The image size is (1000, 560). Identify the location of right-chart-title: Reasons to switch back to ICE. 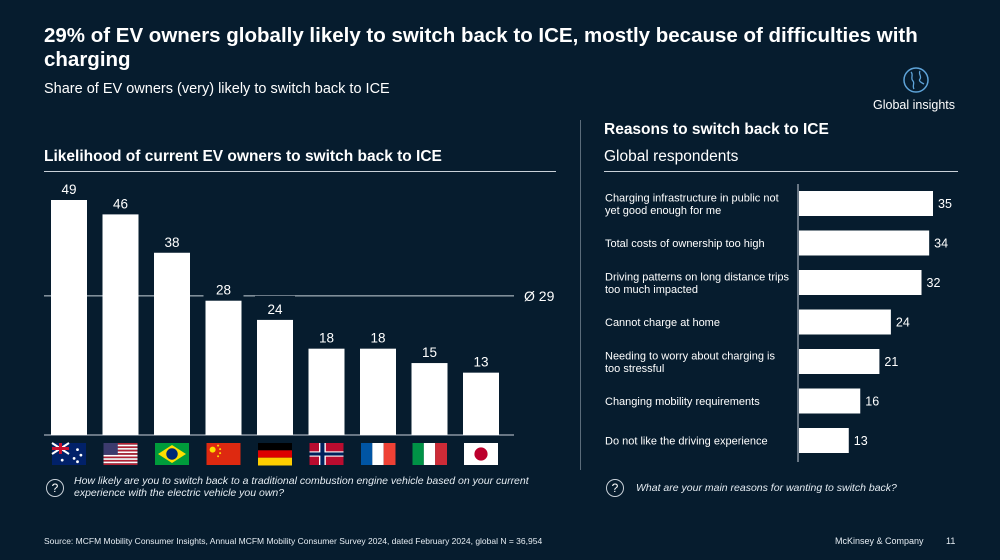
(716, 129).